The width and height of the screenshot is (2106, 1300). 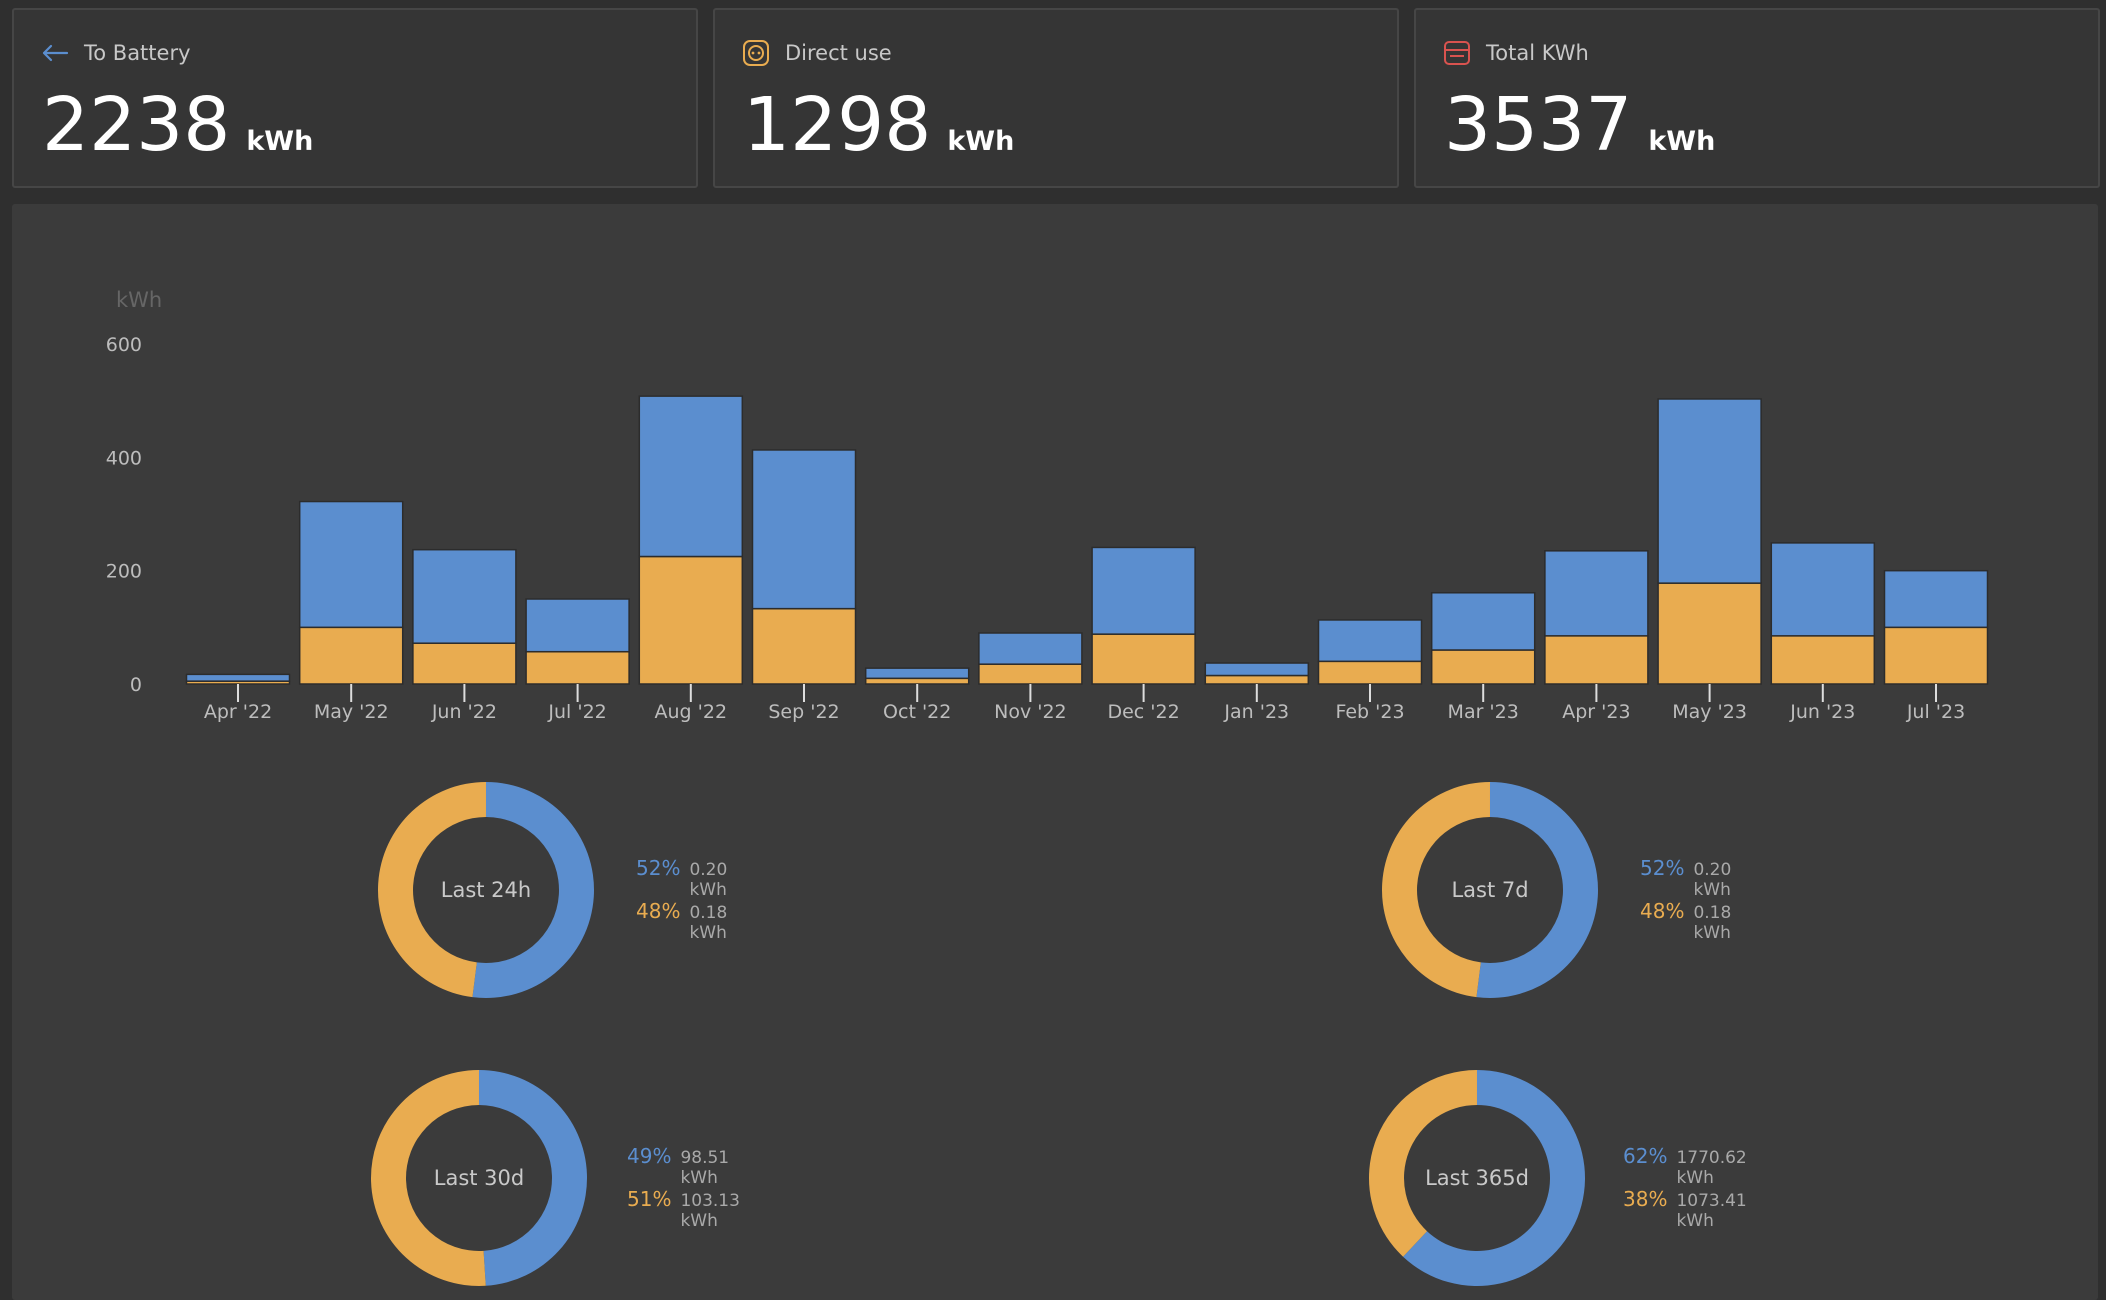 I want to click on y-tick-label: 0, so click(x=136, y=685).